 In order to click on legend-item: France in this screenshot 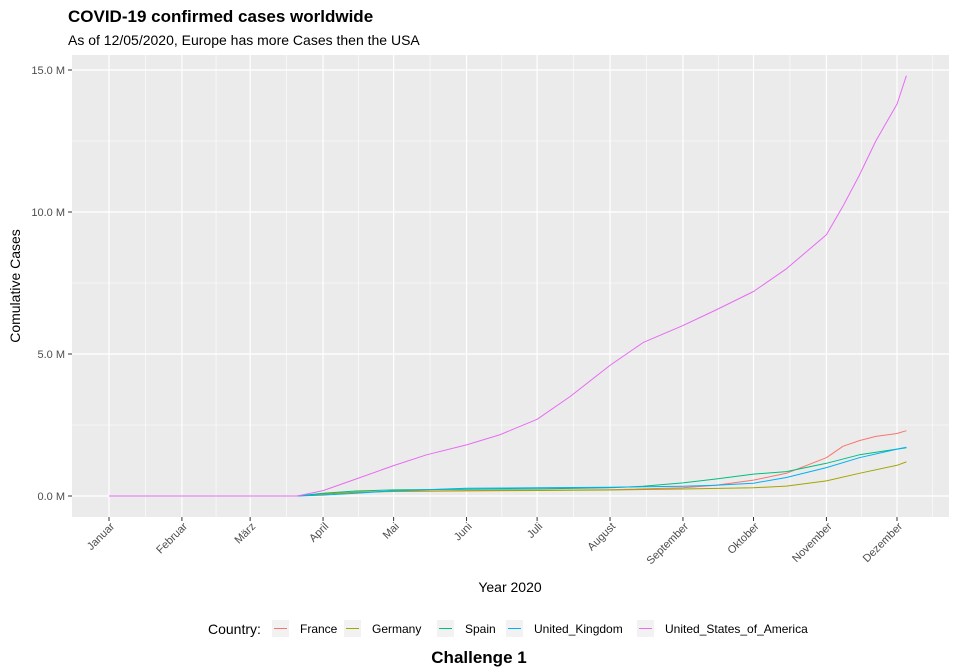, I will do `click(305, 628)`.